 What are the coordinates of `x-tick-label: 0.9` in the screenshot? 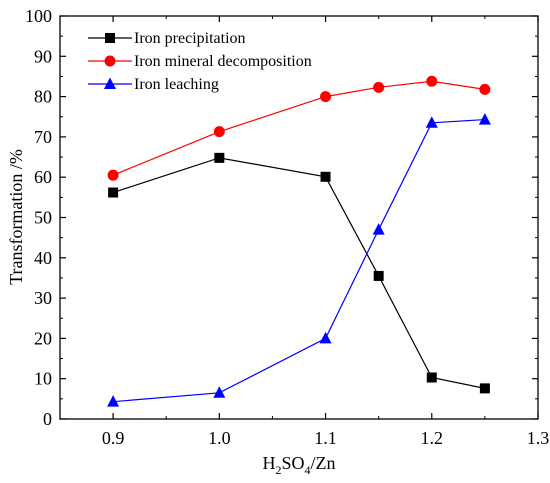 It's located at (113, 438).